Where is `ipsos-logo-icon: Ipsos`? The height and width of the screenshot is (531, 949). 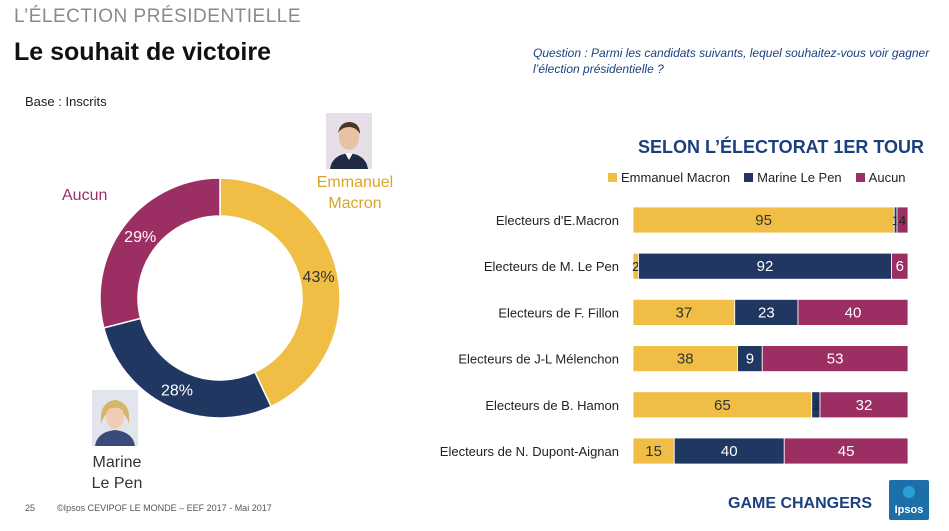 ipsos-logo-icon: Ipsos is located at coordinates (909, 500).